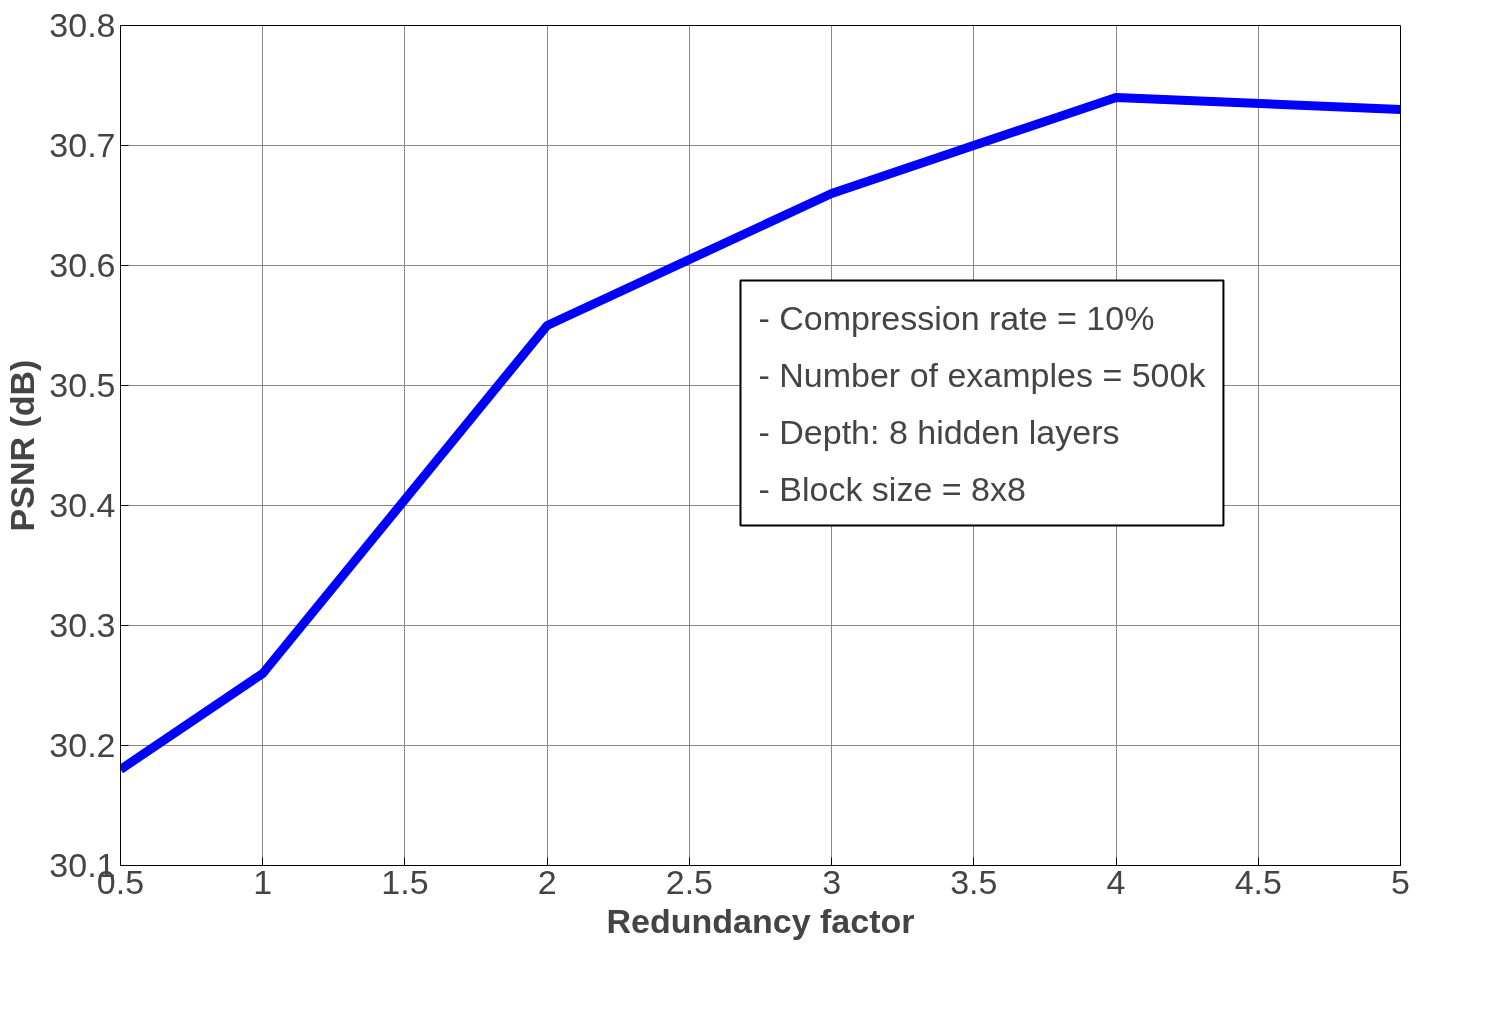 The height and width of the screenshot is (1025, 1497). Describe the element at coordinates (82, 505) in the screenshot. I see `y-tick-label: 30.4` at that location.